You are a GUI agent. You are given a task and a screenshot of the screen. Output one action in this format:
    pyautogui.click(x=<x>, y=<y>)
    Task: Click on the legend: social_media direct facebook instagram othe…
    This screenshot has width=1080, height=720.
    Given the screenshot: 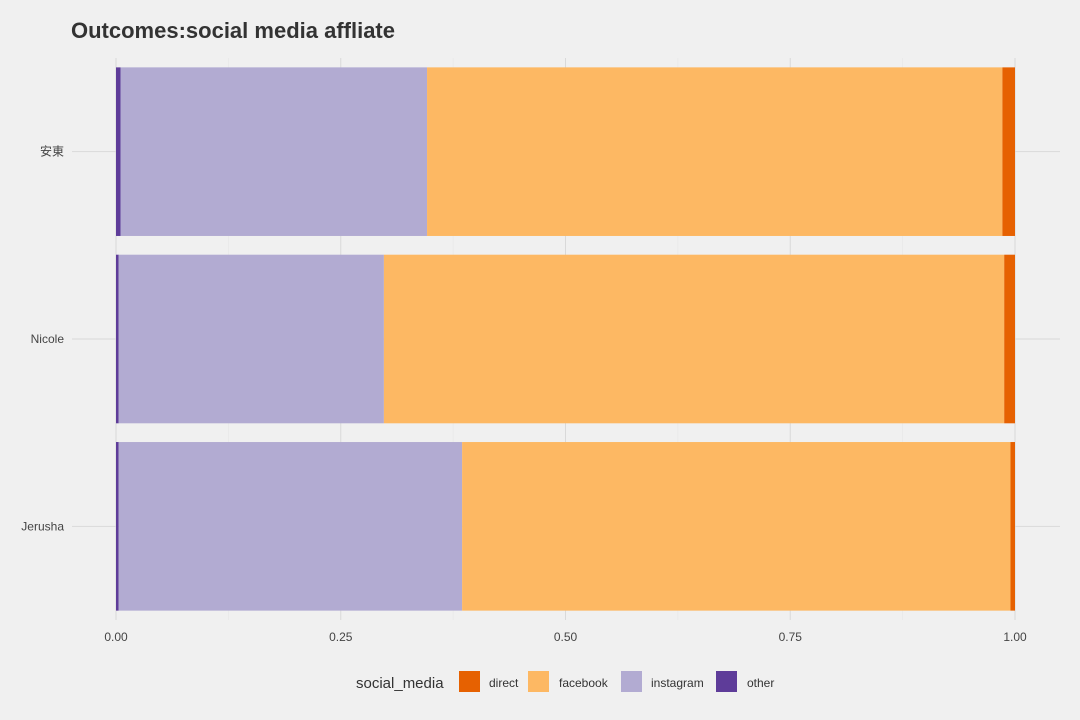 What is the action you would take?
    pyautogui.click(x=565, y=681)
    